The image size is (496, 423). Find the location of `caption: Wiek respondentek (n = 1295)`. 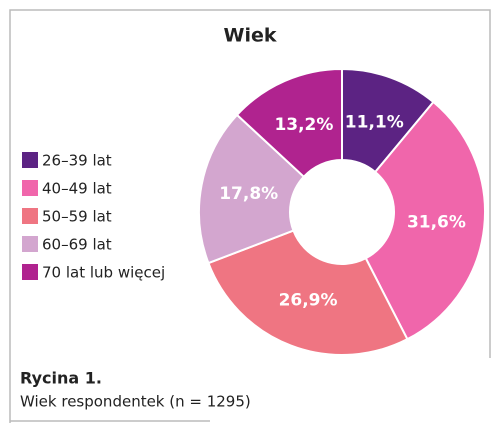

caption: Wiek respondentek (n = 1295) is located at coordinates (135, 402).